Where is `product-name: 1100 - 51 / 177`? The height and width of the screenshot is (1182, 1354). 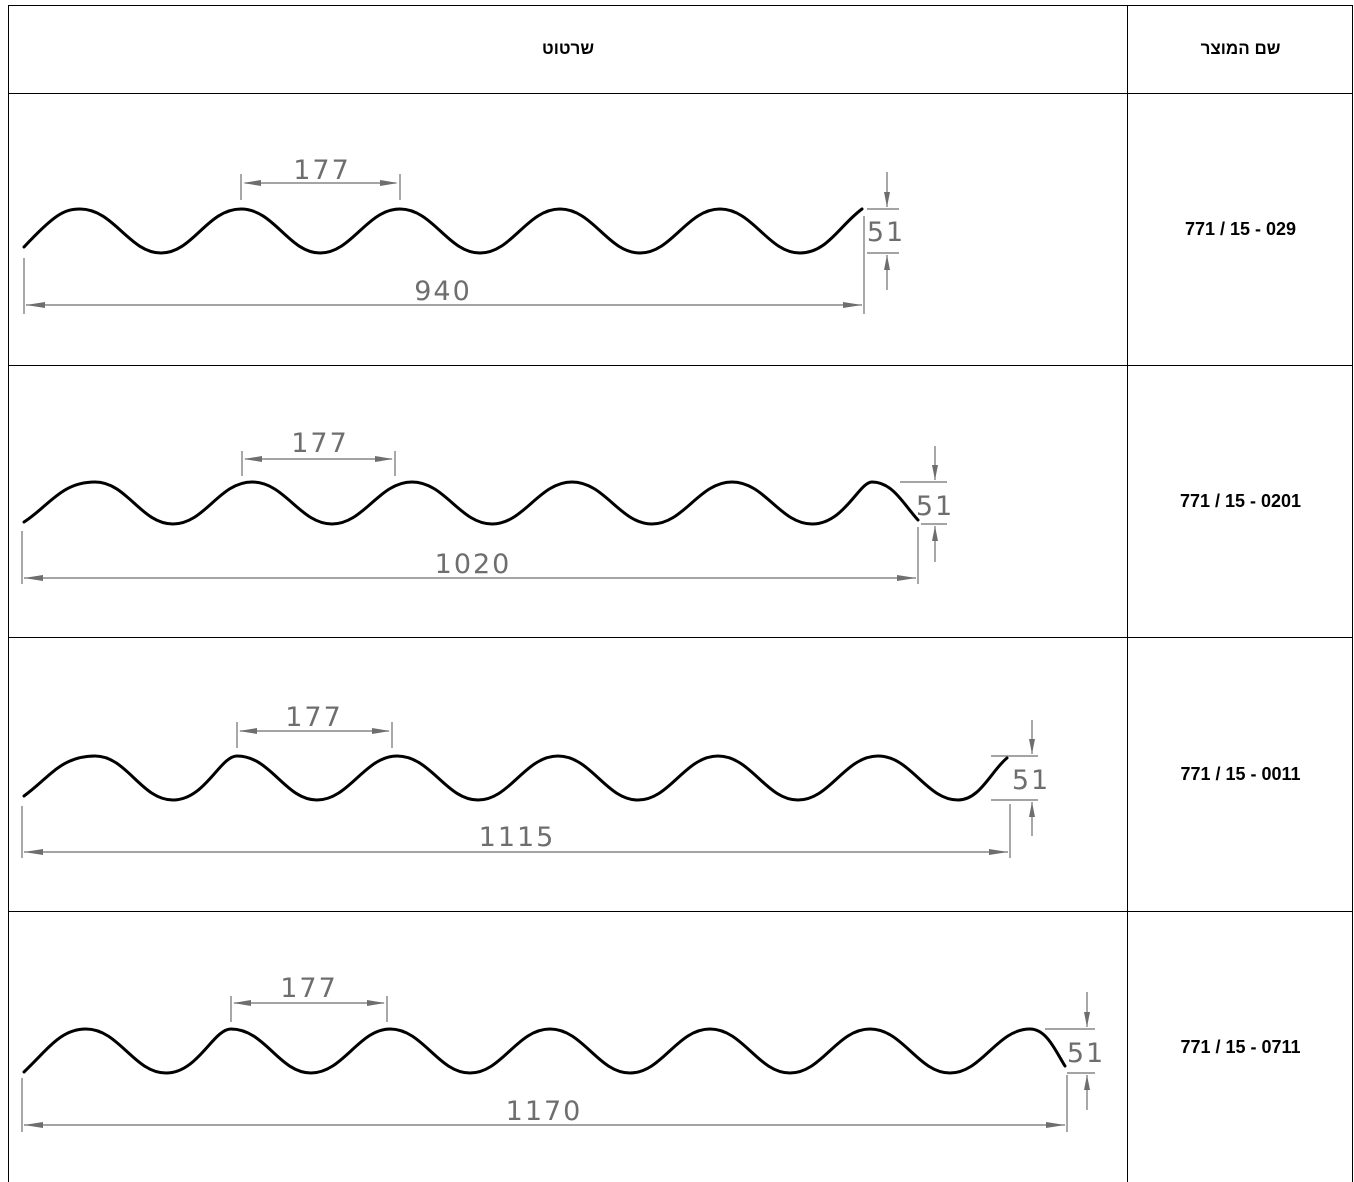
product-name: 1100 - 51 / 177 is located at coordinates (1240, 774).